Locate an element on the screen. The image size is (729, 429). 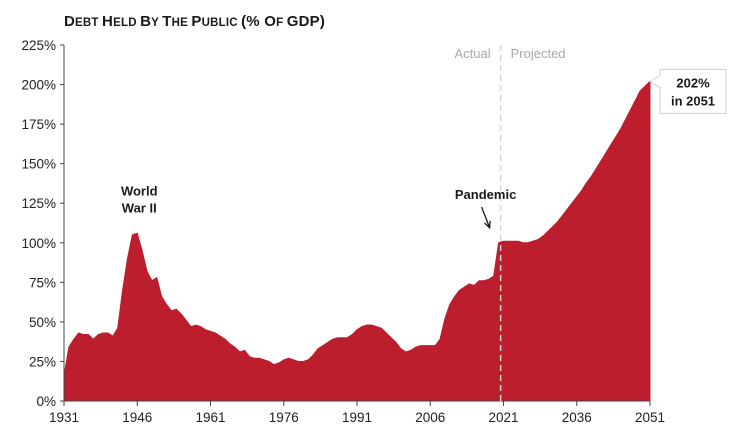
projected-label: Projected is located at coordinates (538, 53).